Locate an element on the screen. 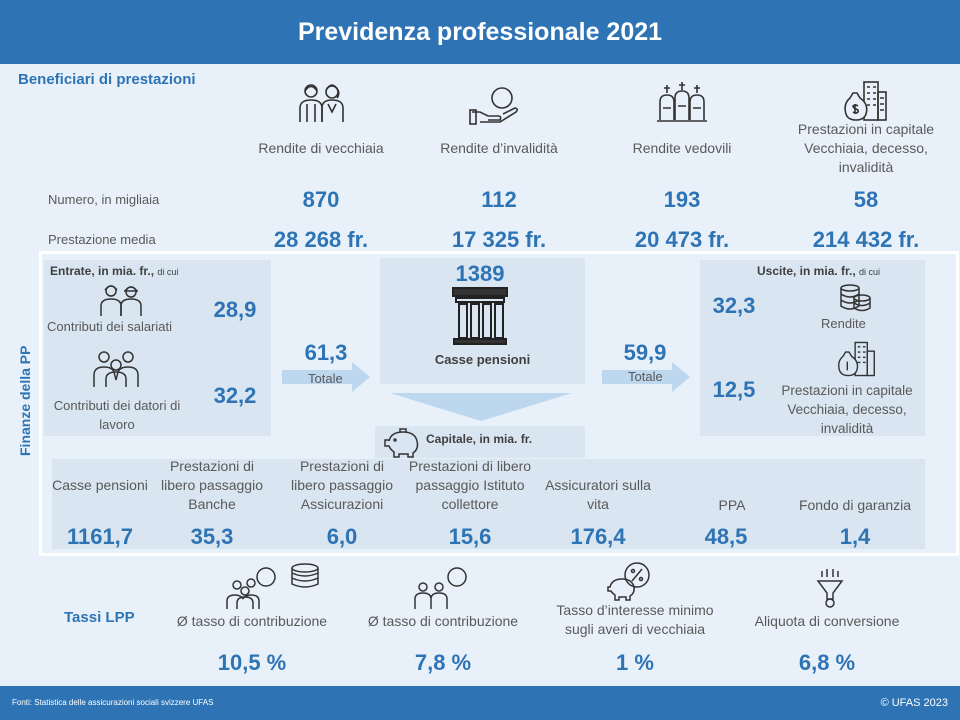 Image resolution: width=960 pixels, height=720 pixels. capitale-item-value-3: 15,6 is located at coordinates (470, 536).